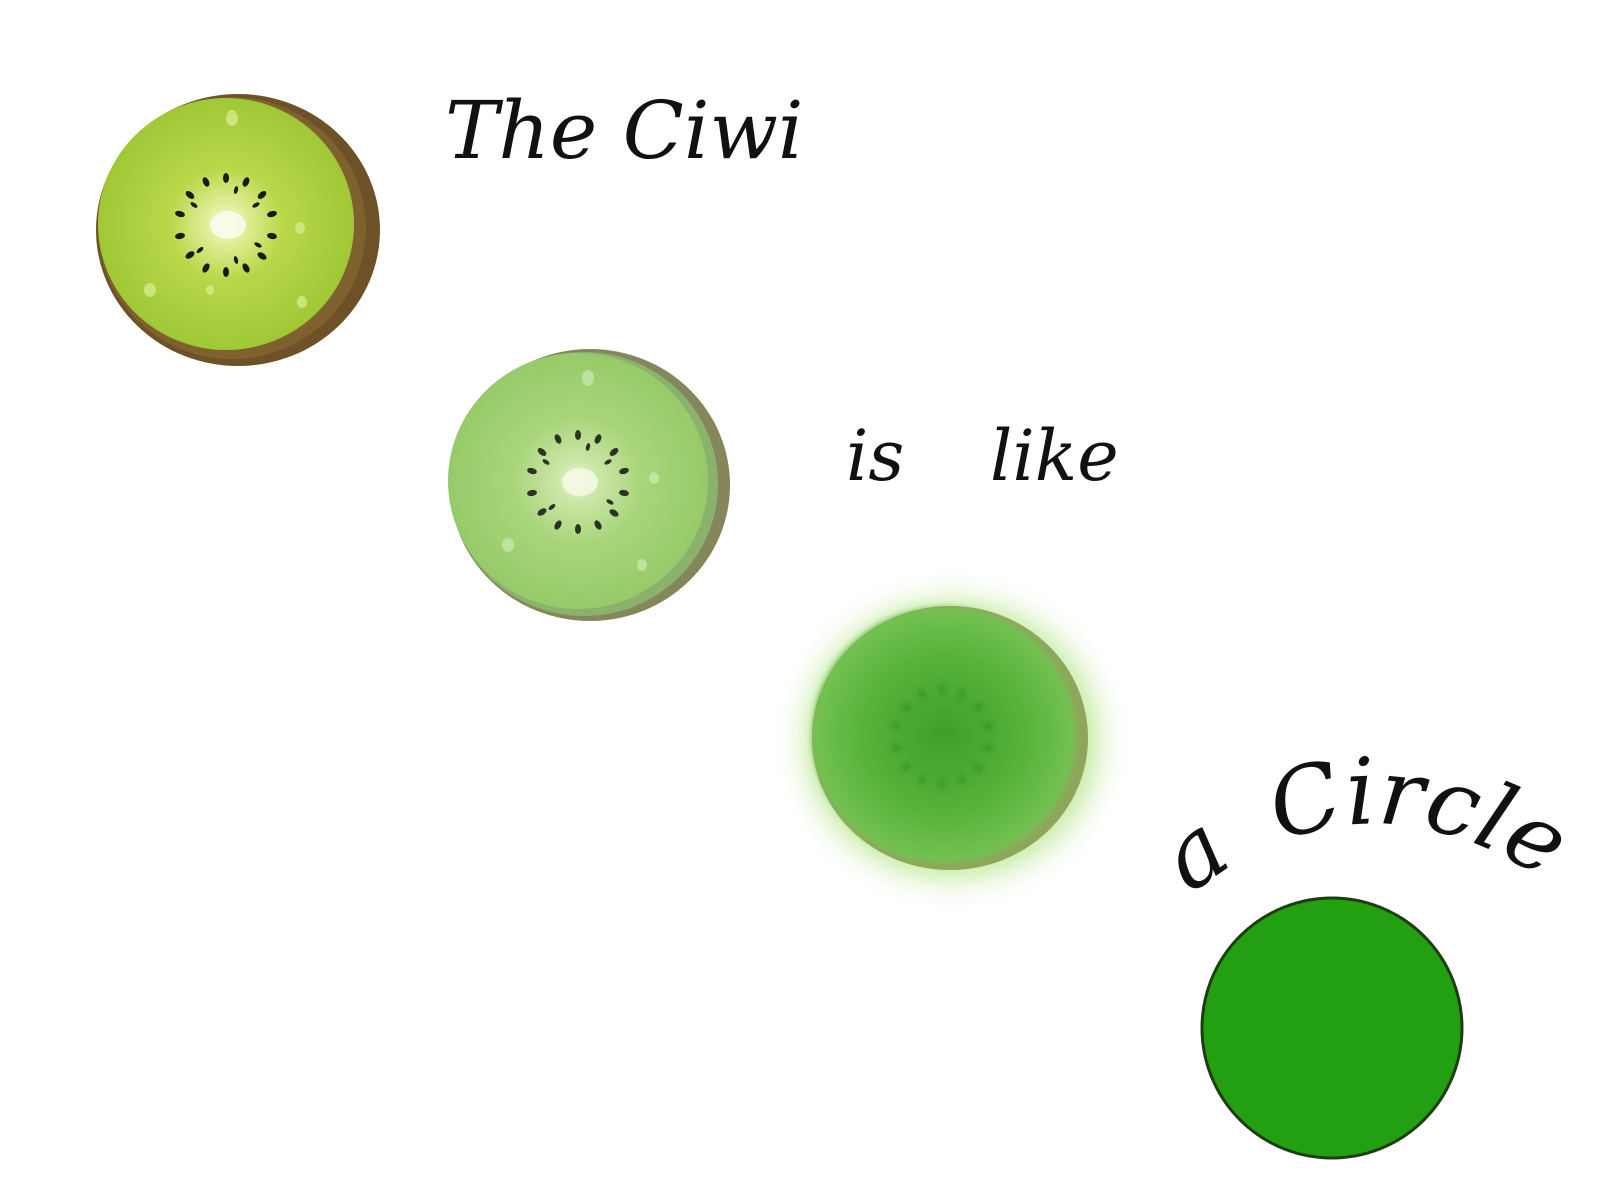 This screenshot has height=1200, width=1600. What do you see at coordinates (589, 485) in the screenshot?
I see `kiwi-slice-faded-icon` at bounding box center [589, 485].